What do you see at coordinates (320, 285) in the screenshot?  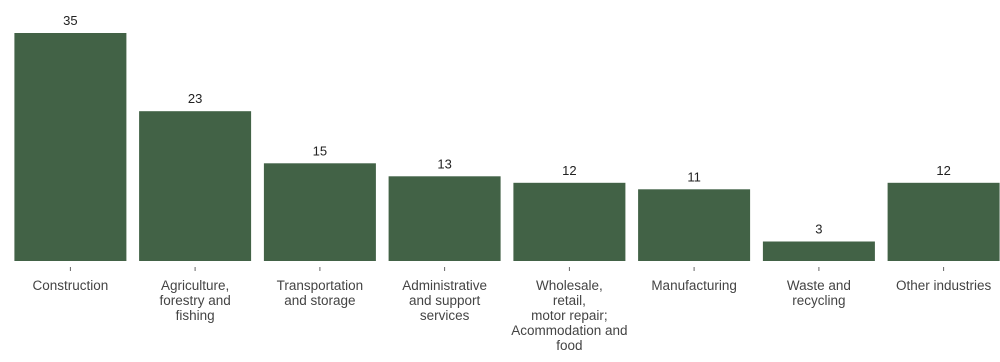 I see `category-label-2-line-0: Transportation` at bounding box center [320, 285].